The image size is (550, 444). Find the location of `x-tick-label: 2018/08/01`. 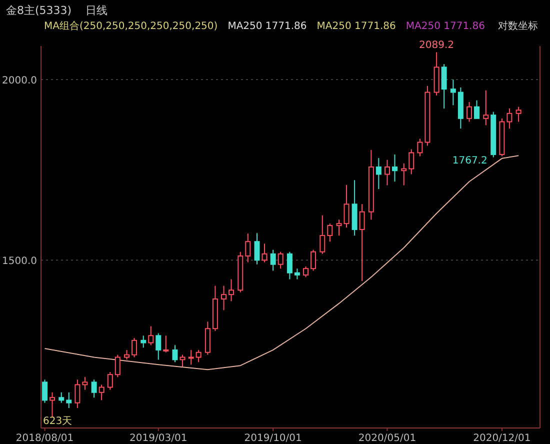

x-tick-label: 2018/08/01 is located at coordinates (45, 438).